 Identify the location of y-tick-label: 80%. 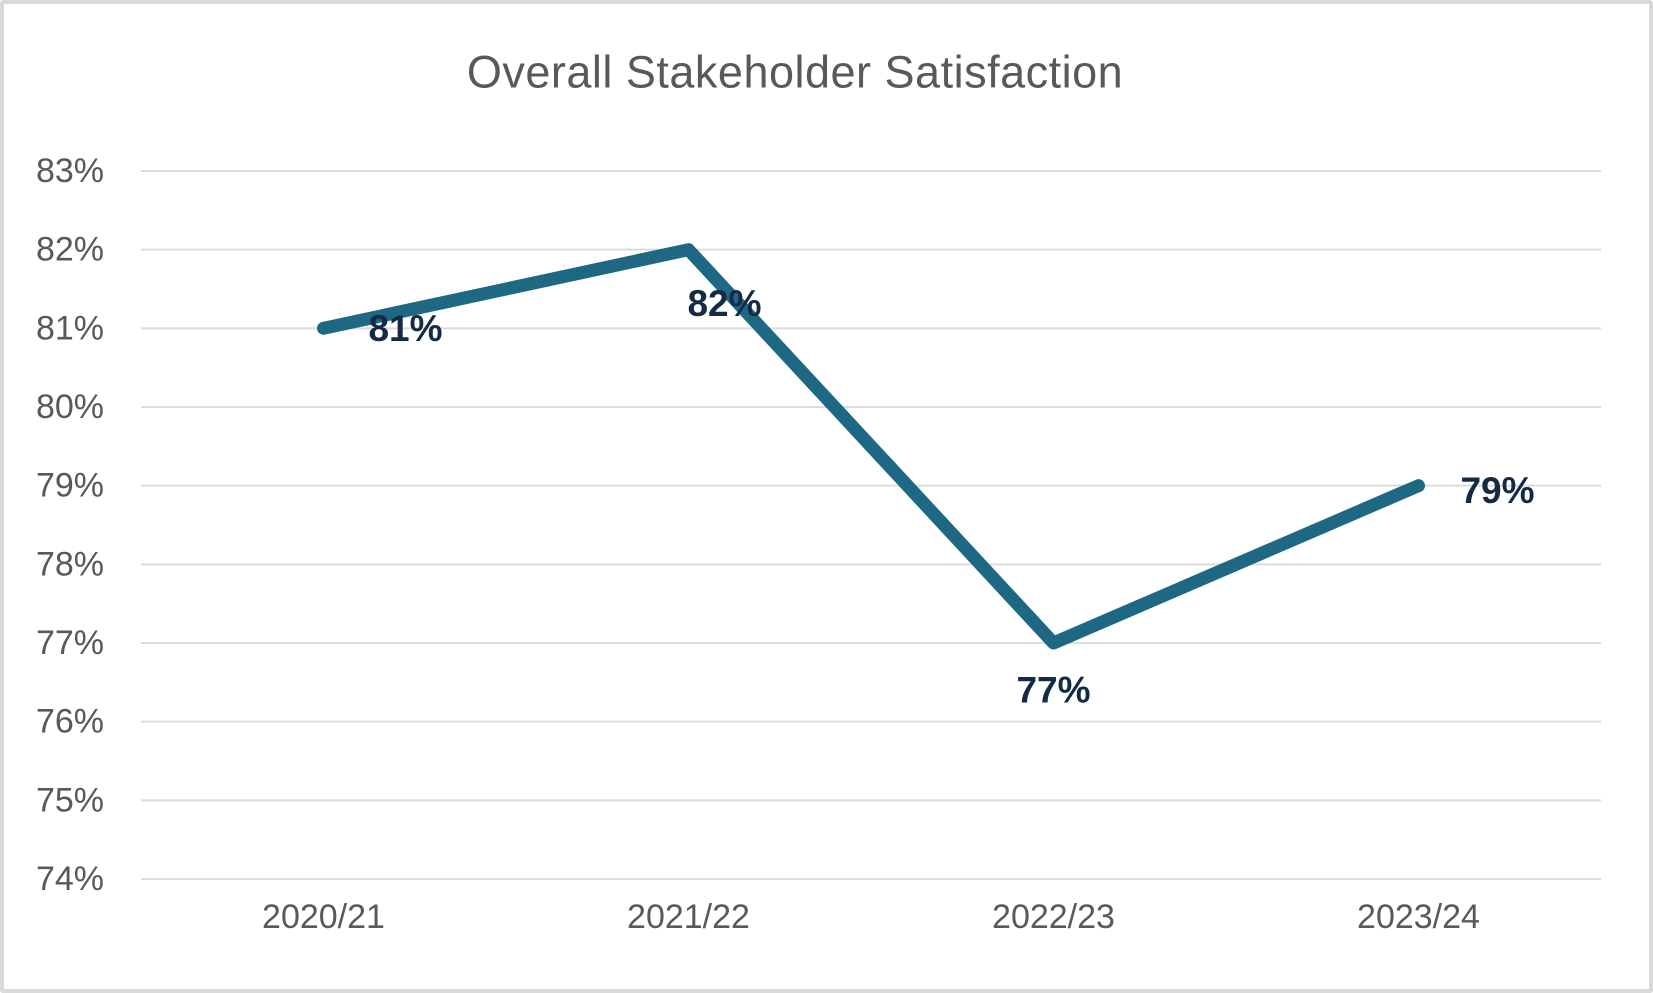
(70, 407).